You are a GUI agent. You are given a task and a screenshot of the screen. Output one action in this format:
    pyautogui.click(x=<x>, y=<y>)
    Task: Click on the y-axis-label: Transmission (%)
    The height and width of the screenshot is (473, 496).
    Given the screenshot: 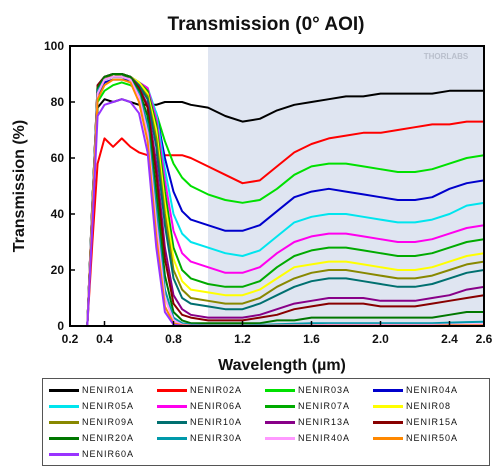 What is the action you would take?
    pyautogui.click(x=19, y=186)
    